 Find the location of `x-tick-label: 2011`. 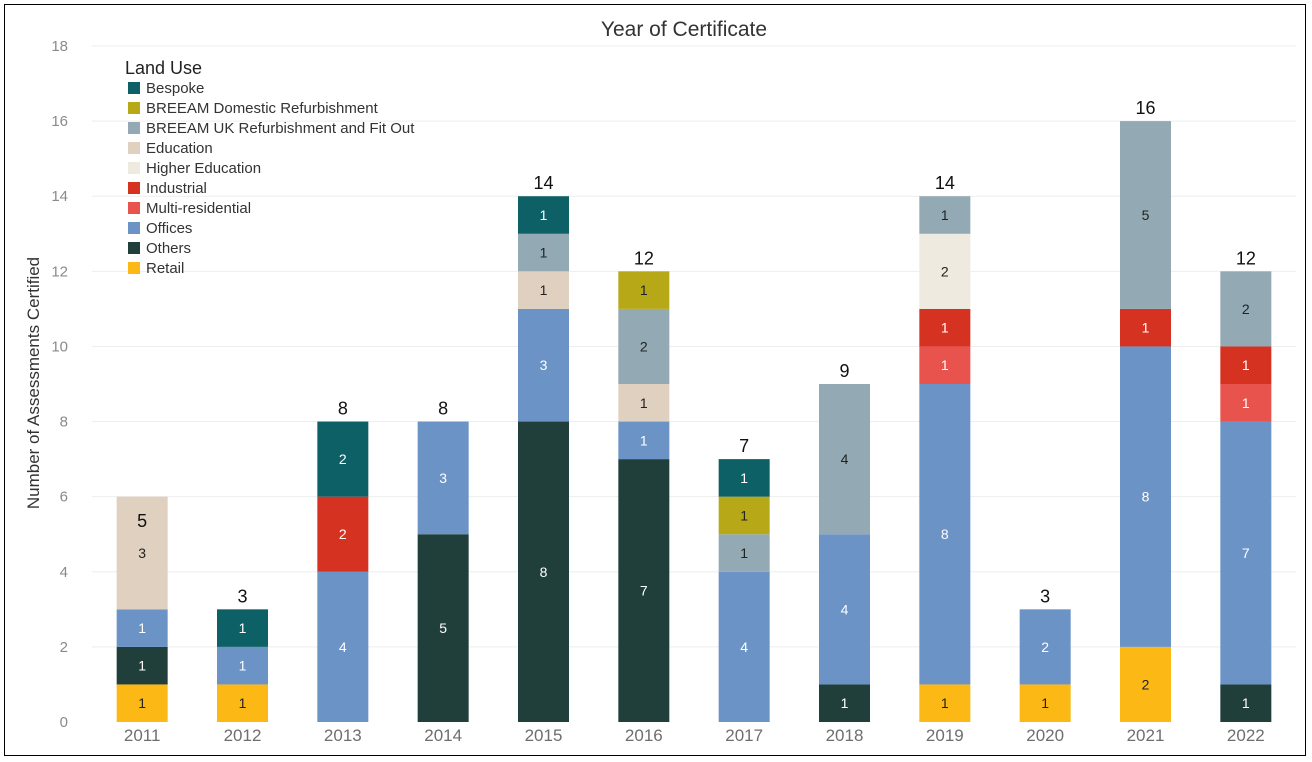

x-tick-label: 2011 is located at coordinates (142, 735).